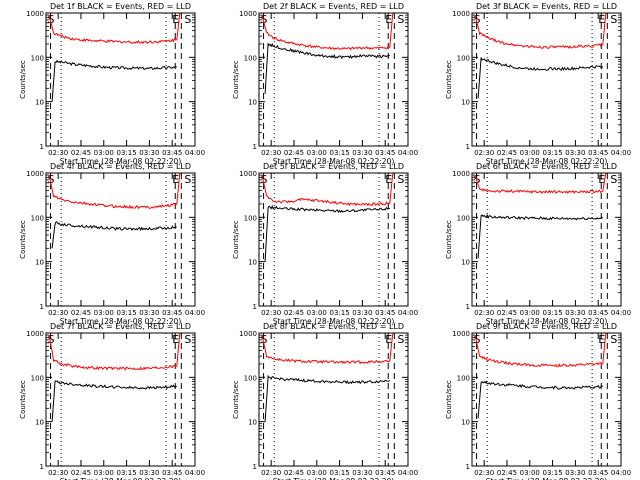 This screenshot has width=640, height=480. Describe the element at coordinates (333, 6) in the screenshot. I see `chart-title: Det 2f BLACK = Events, RED = LLD` at that location.